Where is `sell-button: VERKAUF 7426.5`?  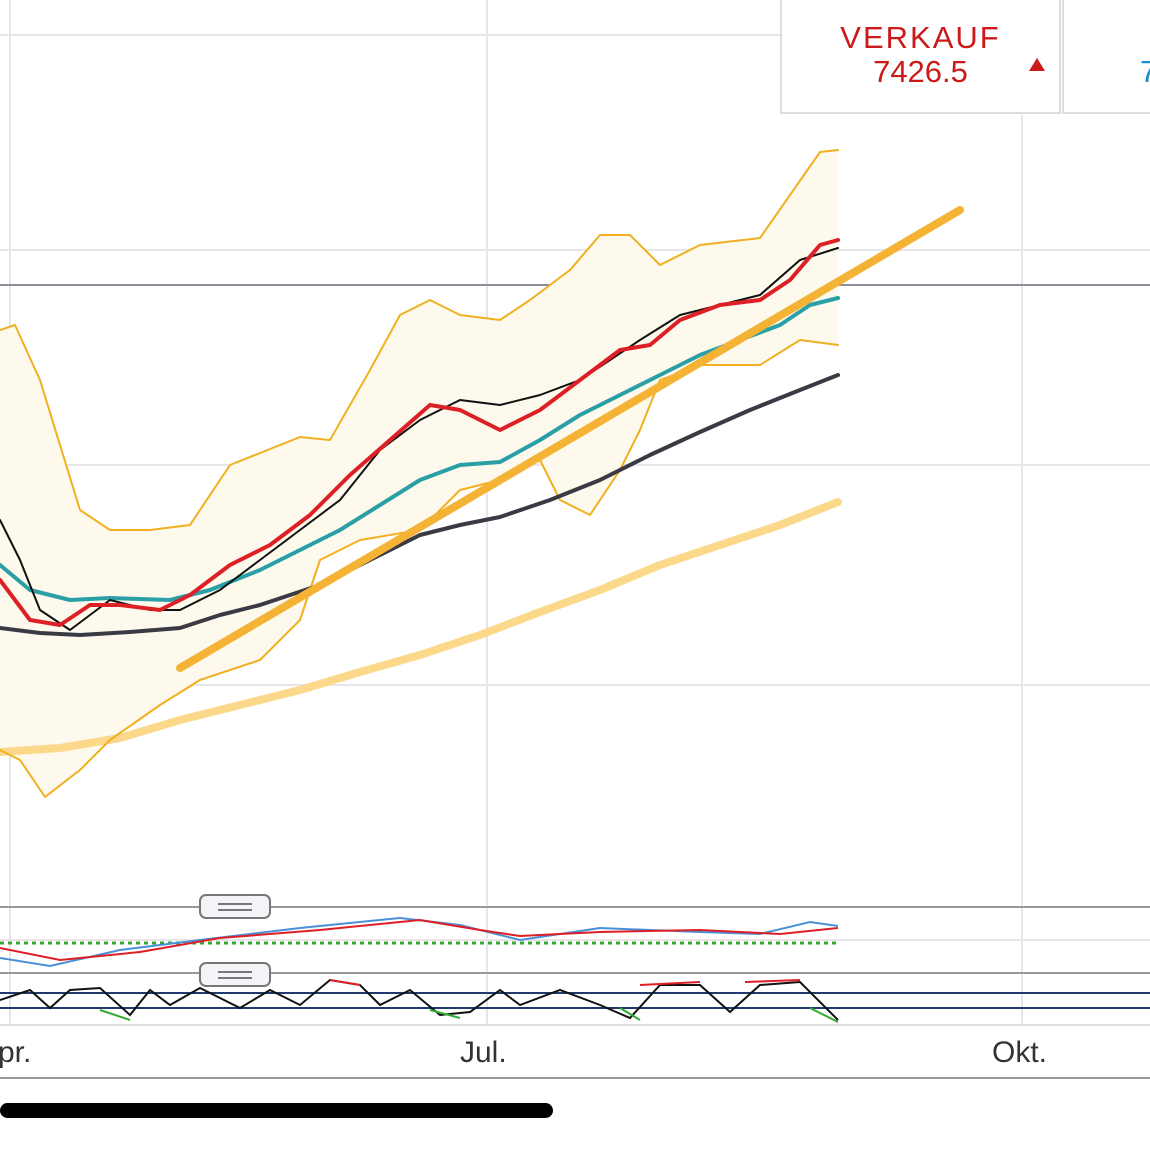 sell-button: VERKAUF 7426.5 is located at coordinates (920, 57).